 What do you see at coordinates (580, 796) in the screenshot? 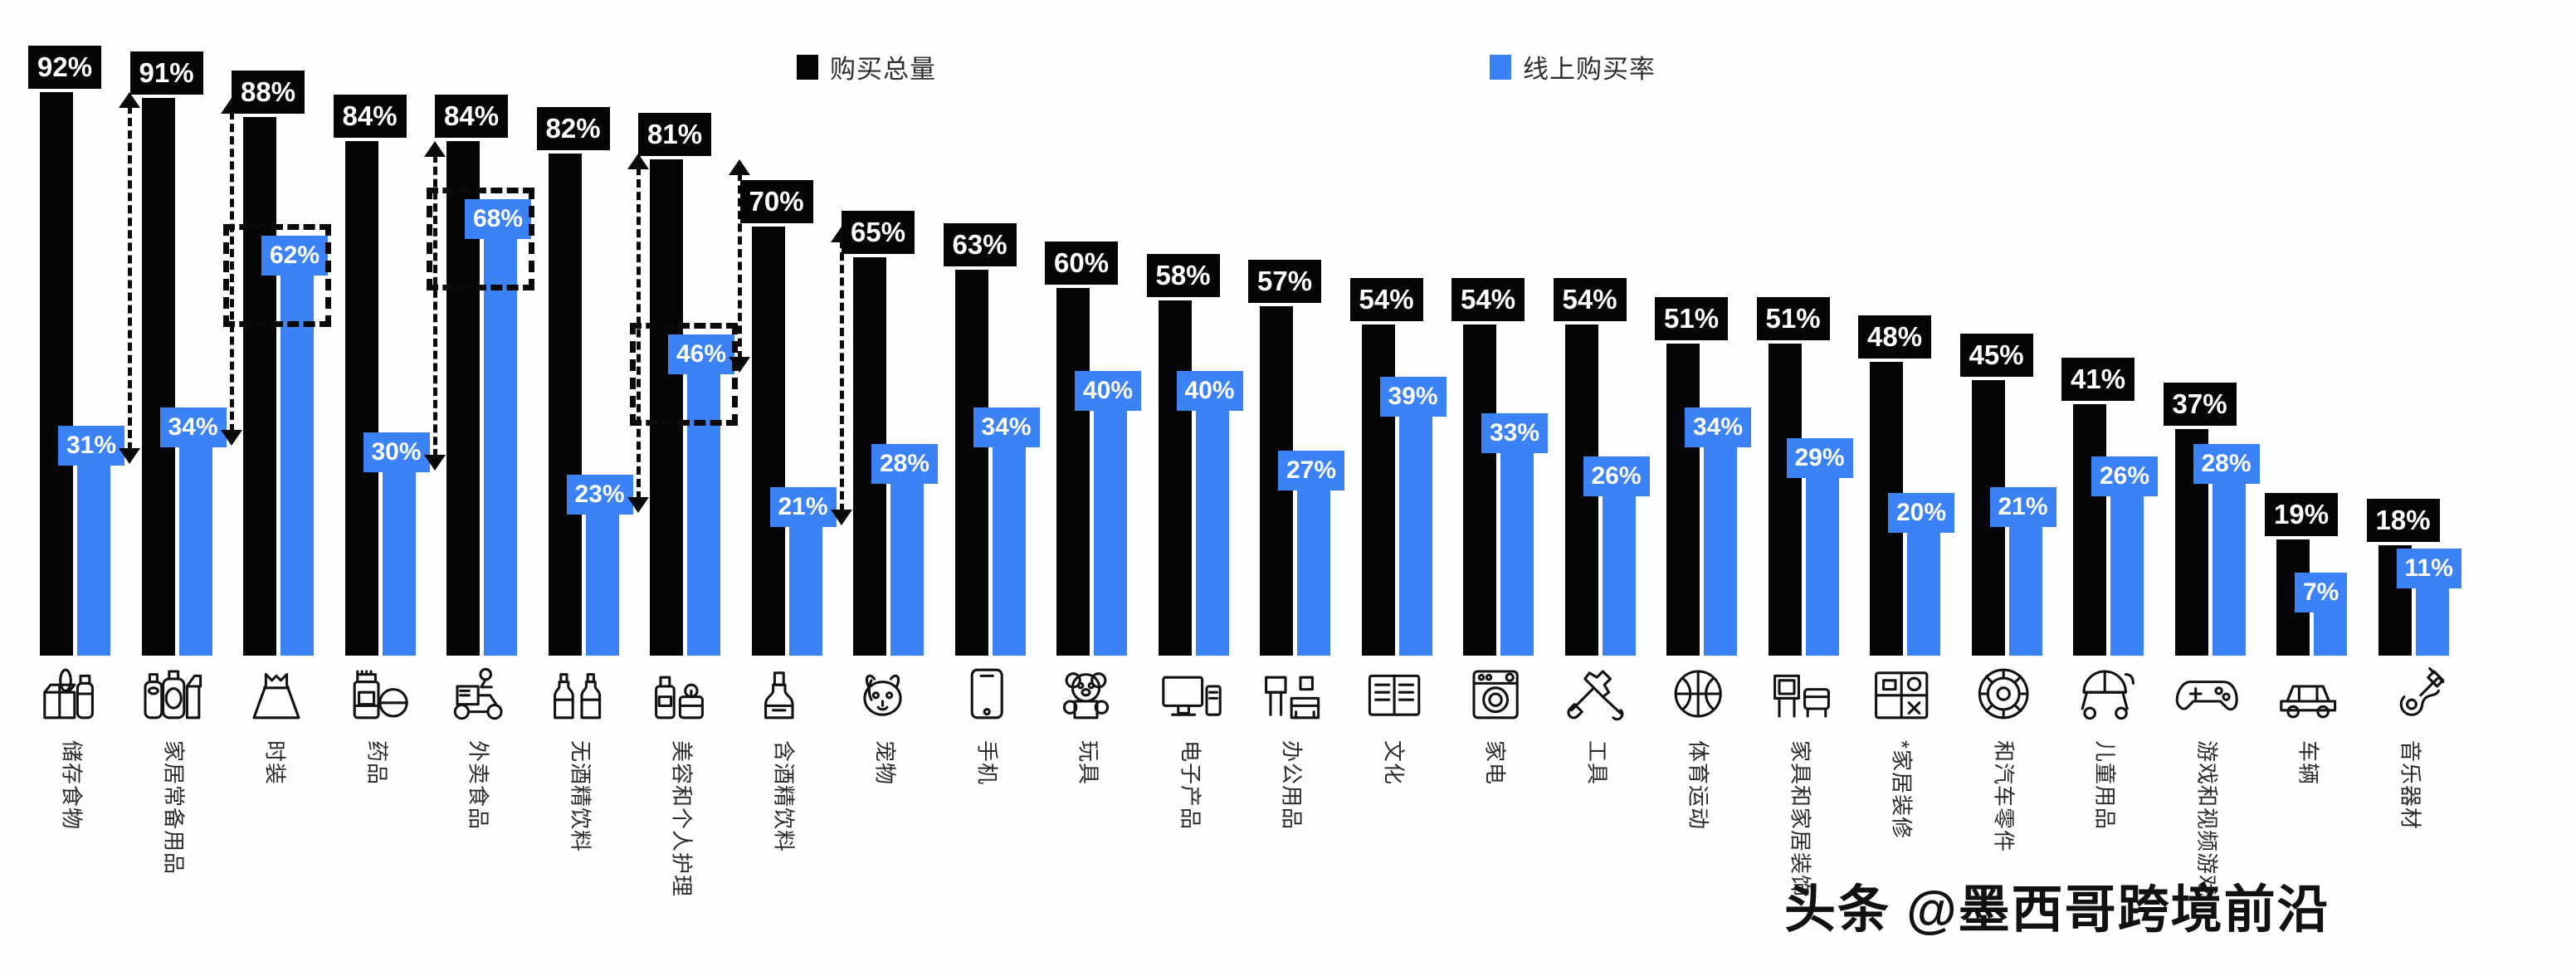
I see `category-label: 无酒精饮料` at bounding box center [580, 796].